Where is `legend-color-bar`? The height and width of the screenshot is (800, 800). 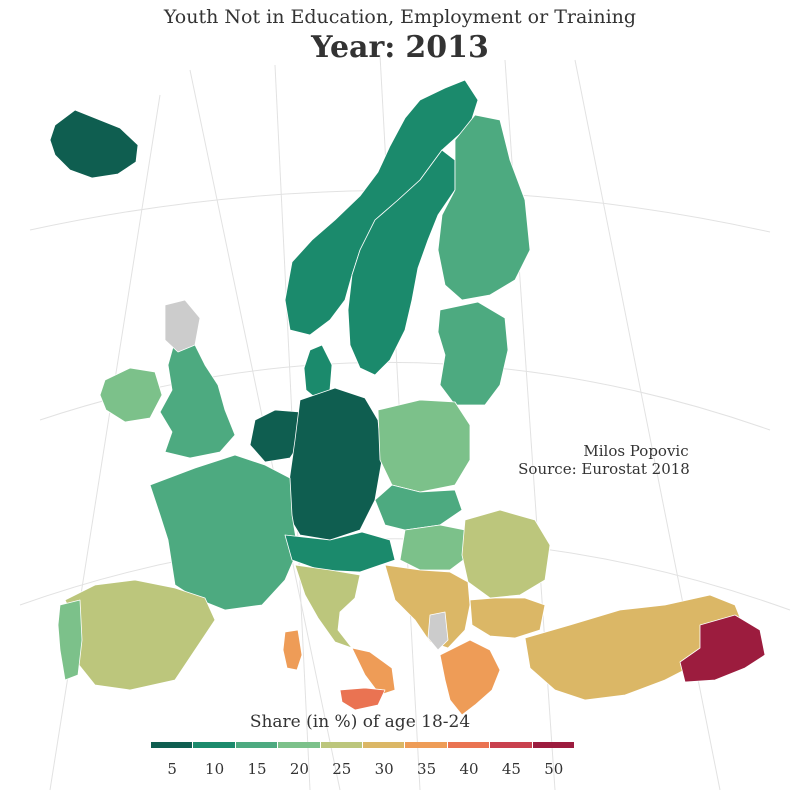 legend-color-bar is located at coordinates (363, 745).